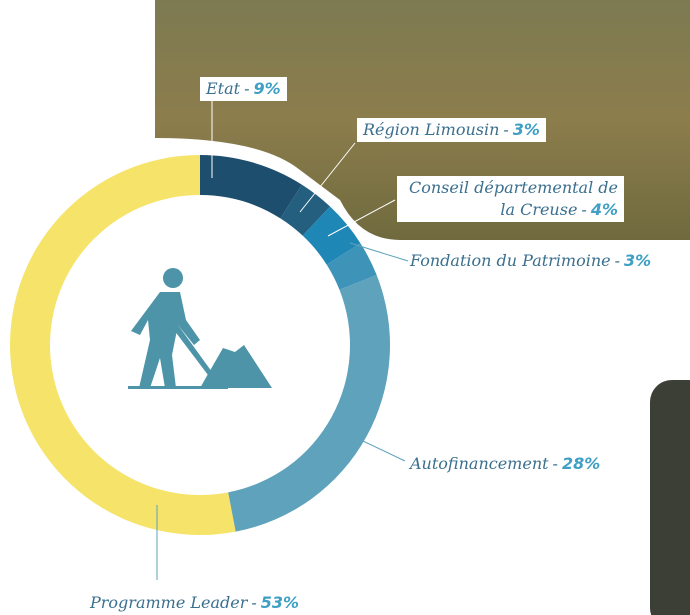 The height and width of the screenshot is (615, 690). I want to click on segment-label: Région Limousin -3%, so click(451, 130).